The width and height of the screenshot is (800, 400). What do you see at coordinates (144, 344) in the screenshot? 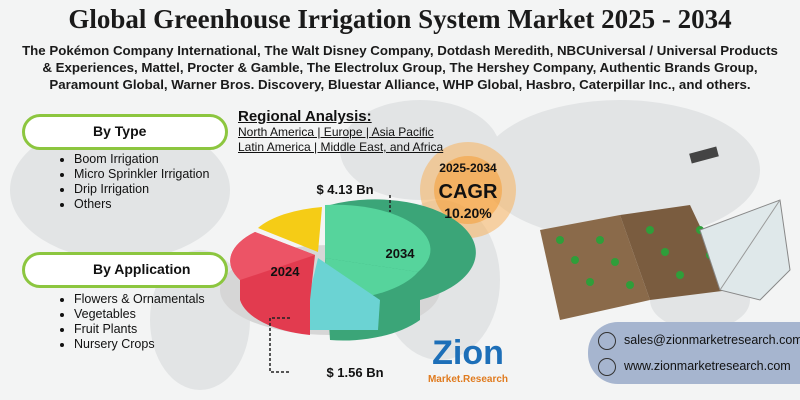
I see `segment-item: Nursery Crops` at bounding box center [144, 344].